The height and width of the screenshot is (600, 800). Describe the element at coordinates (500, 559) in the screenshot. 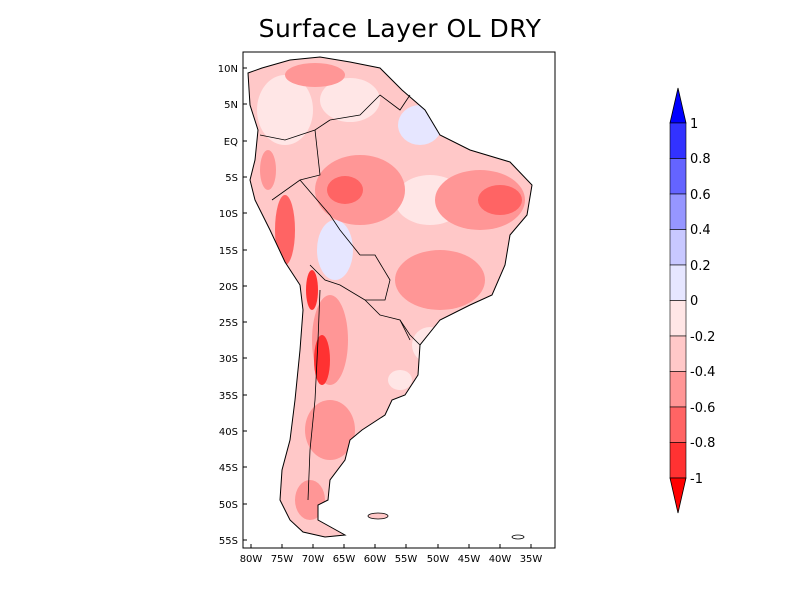

I see `lon-tick-label: 40W` at that location.